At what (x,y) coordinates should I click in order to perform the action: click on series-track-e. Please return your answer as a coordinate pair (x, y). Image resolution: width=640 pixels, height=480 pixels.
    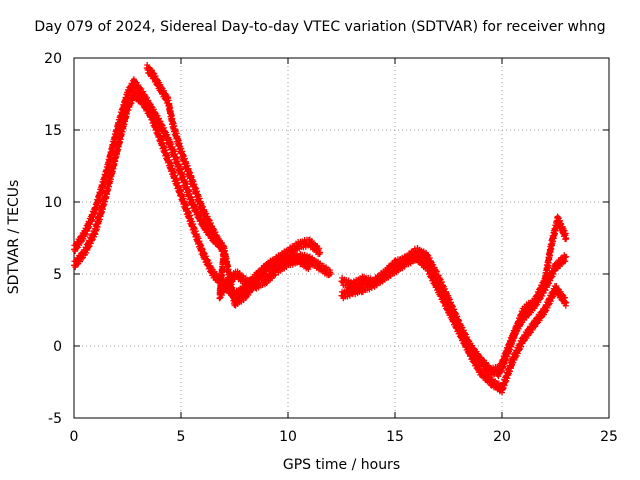
    Looking at the image, I should click on (454, 296).